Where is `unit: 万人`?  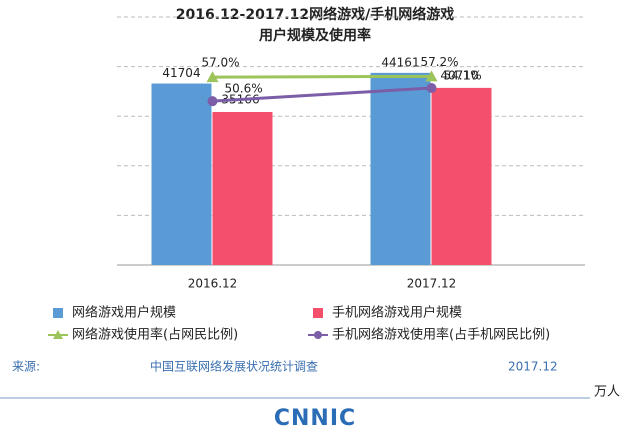
unit: 万人 is located at coordinates (607, 392).